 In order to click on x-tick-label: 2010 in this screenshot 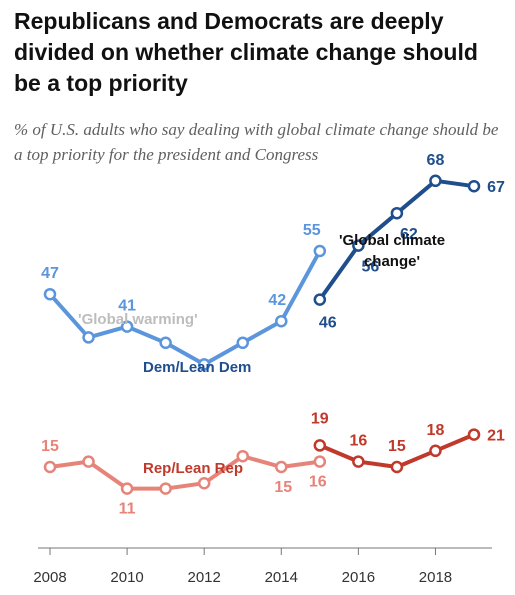, I will do `click(126, 577)`.